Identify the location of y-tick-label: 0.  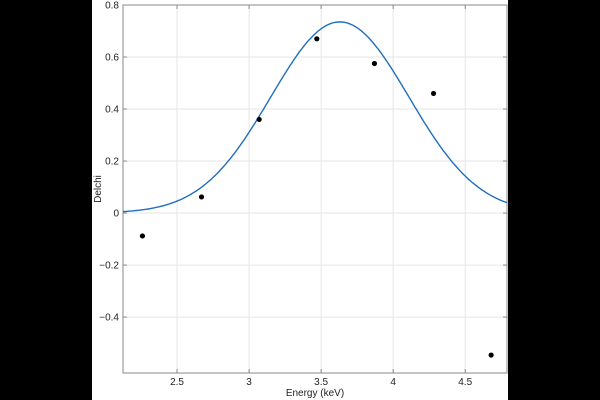
(116, 214).